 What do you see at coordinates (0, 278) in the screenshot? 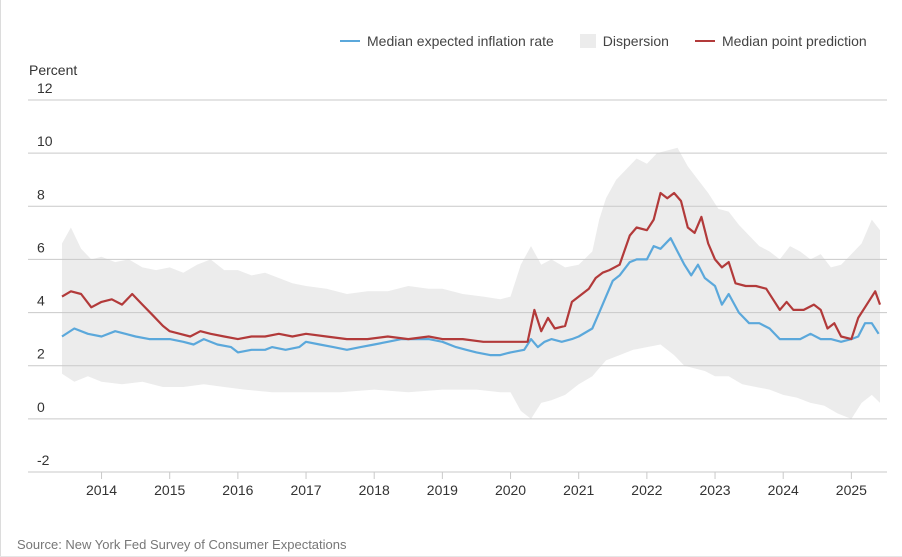
I see `frame-left-border` at bounding box center [0, 278].